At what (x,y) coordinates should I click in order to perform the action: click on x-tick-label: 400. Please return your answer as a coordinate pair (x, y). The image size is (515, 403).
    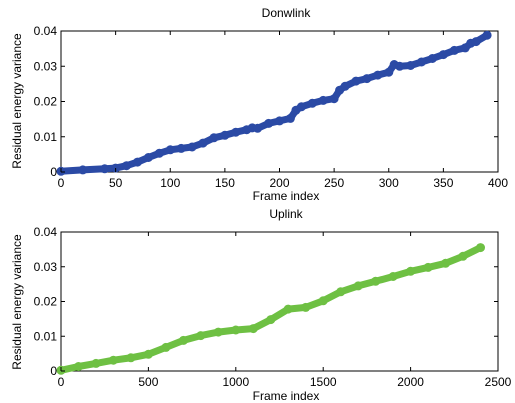
    Looking at the image, I should click on (498, 183).